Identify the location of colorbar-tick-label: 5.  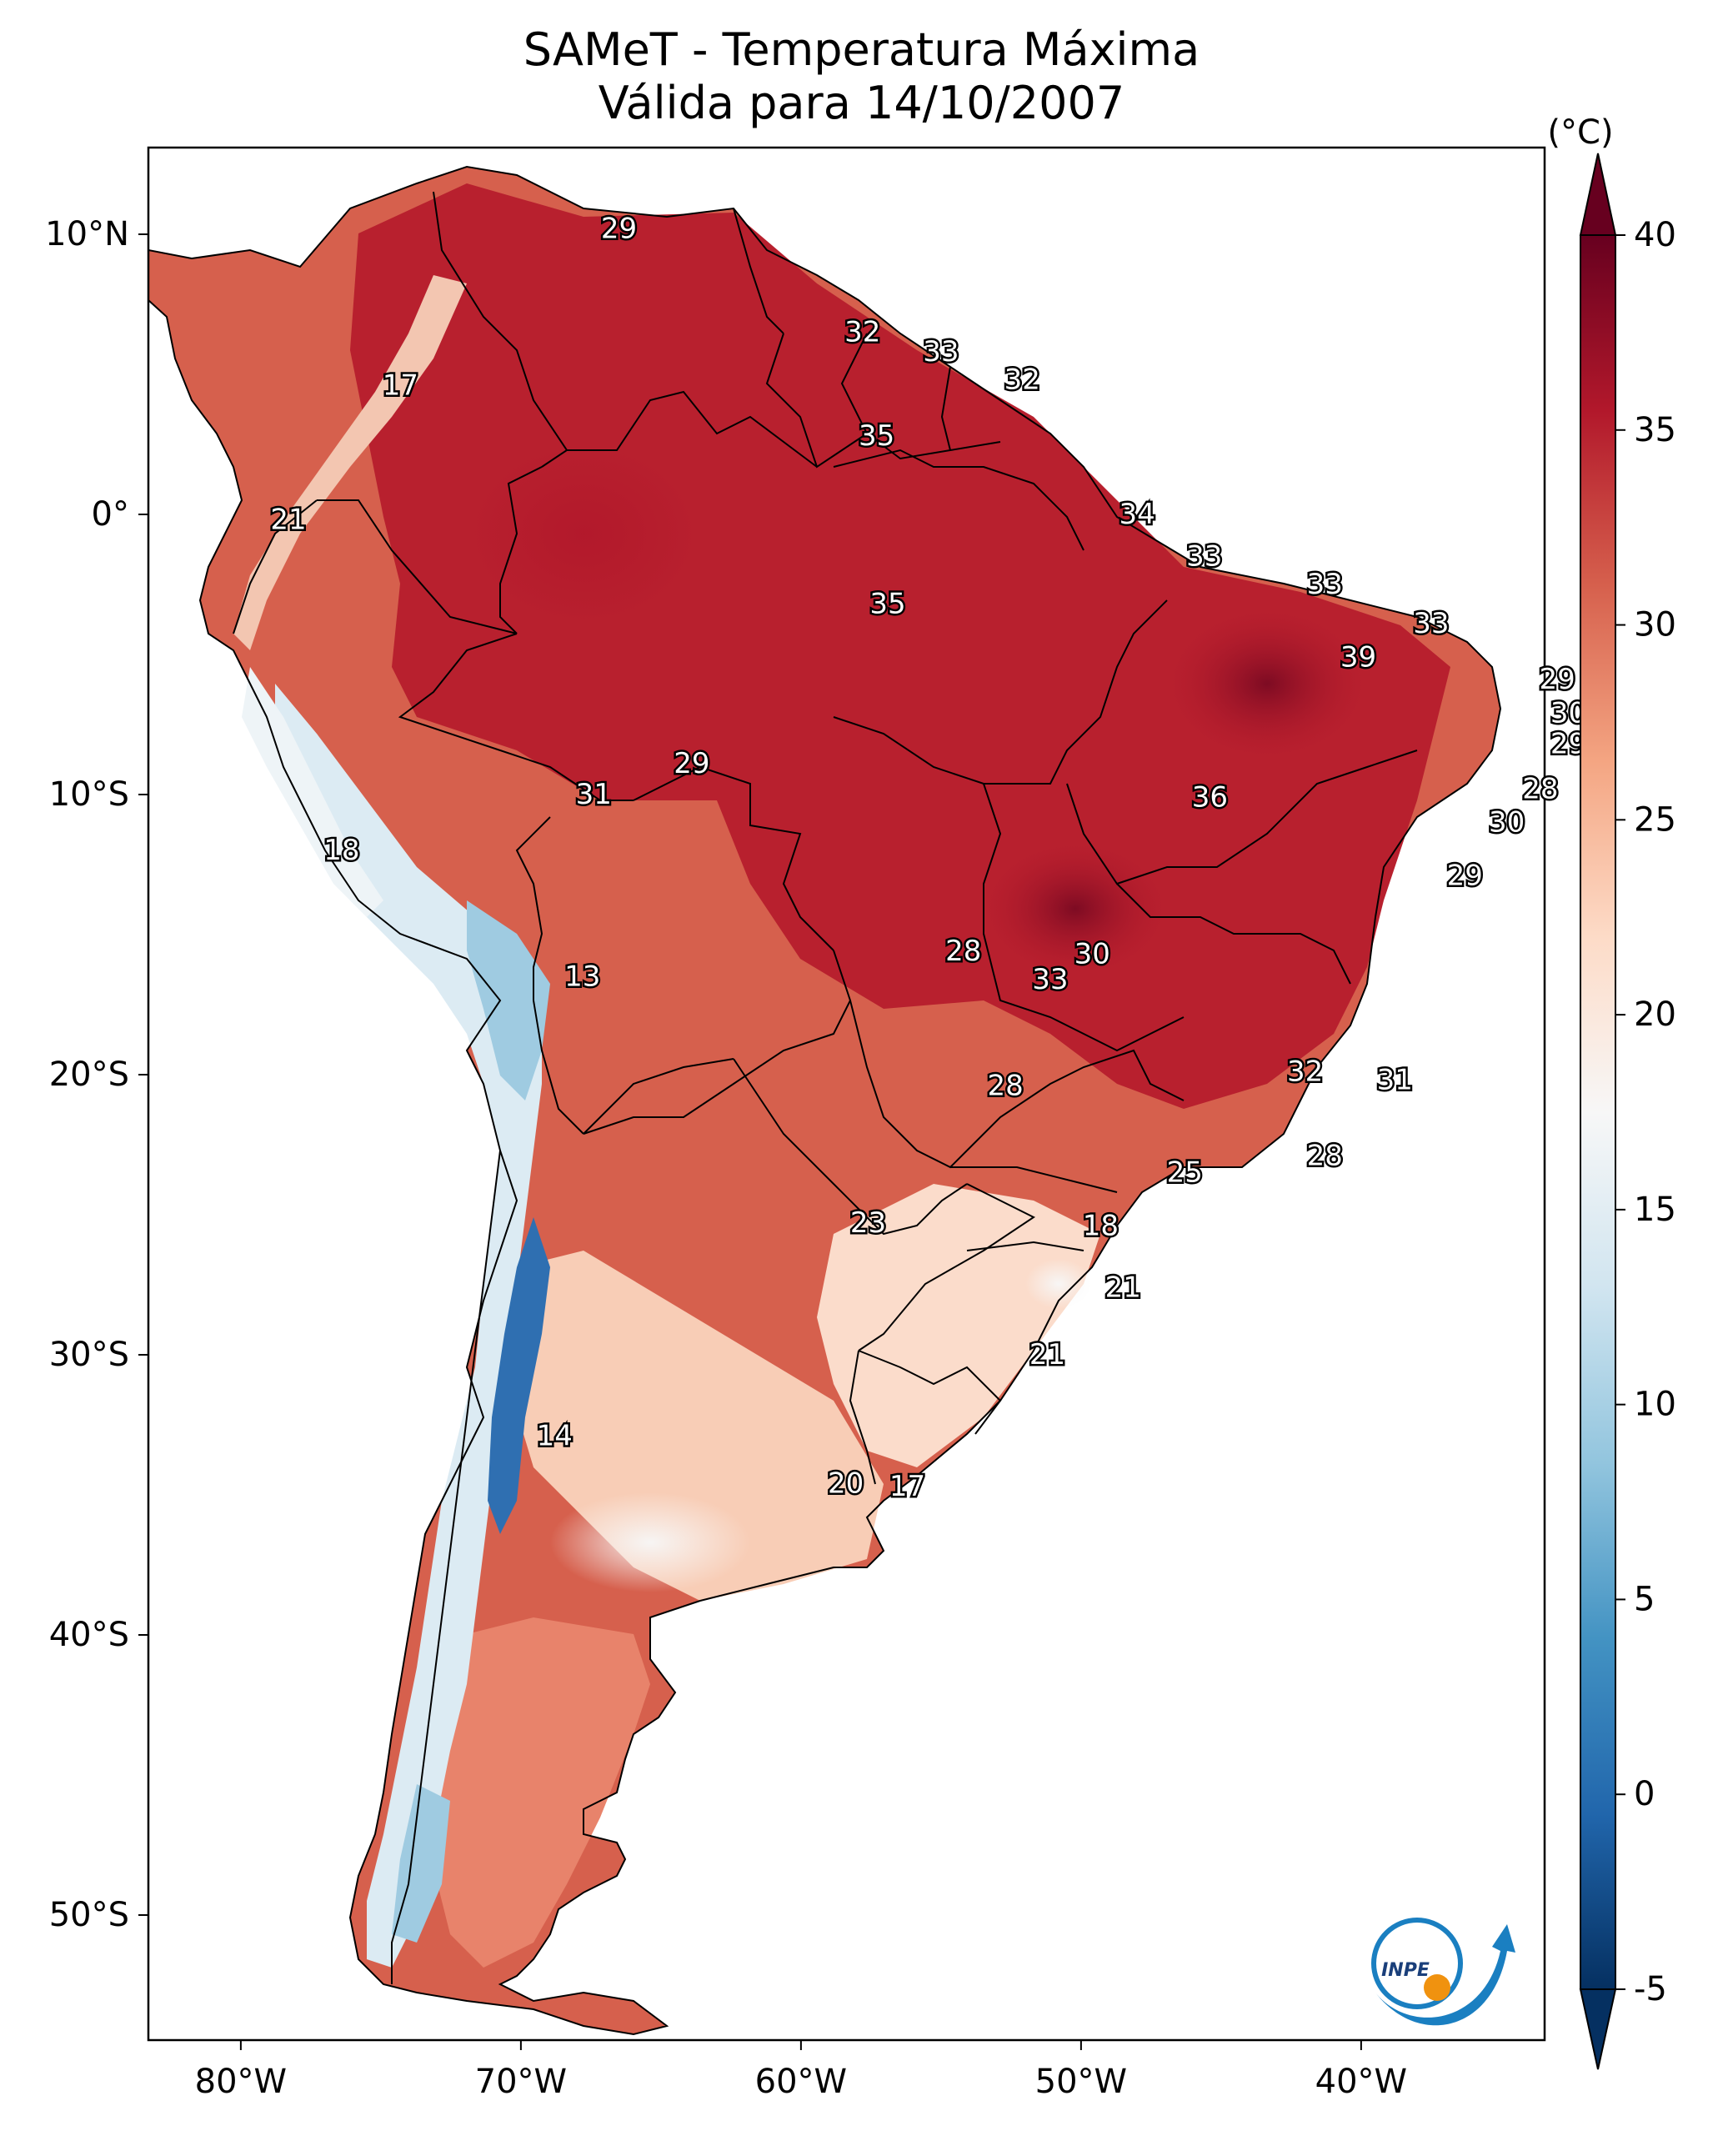
(1644, 1599).